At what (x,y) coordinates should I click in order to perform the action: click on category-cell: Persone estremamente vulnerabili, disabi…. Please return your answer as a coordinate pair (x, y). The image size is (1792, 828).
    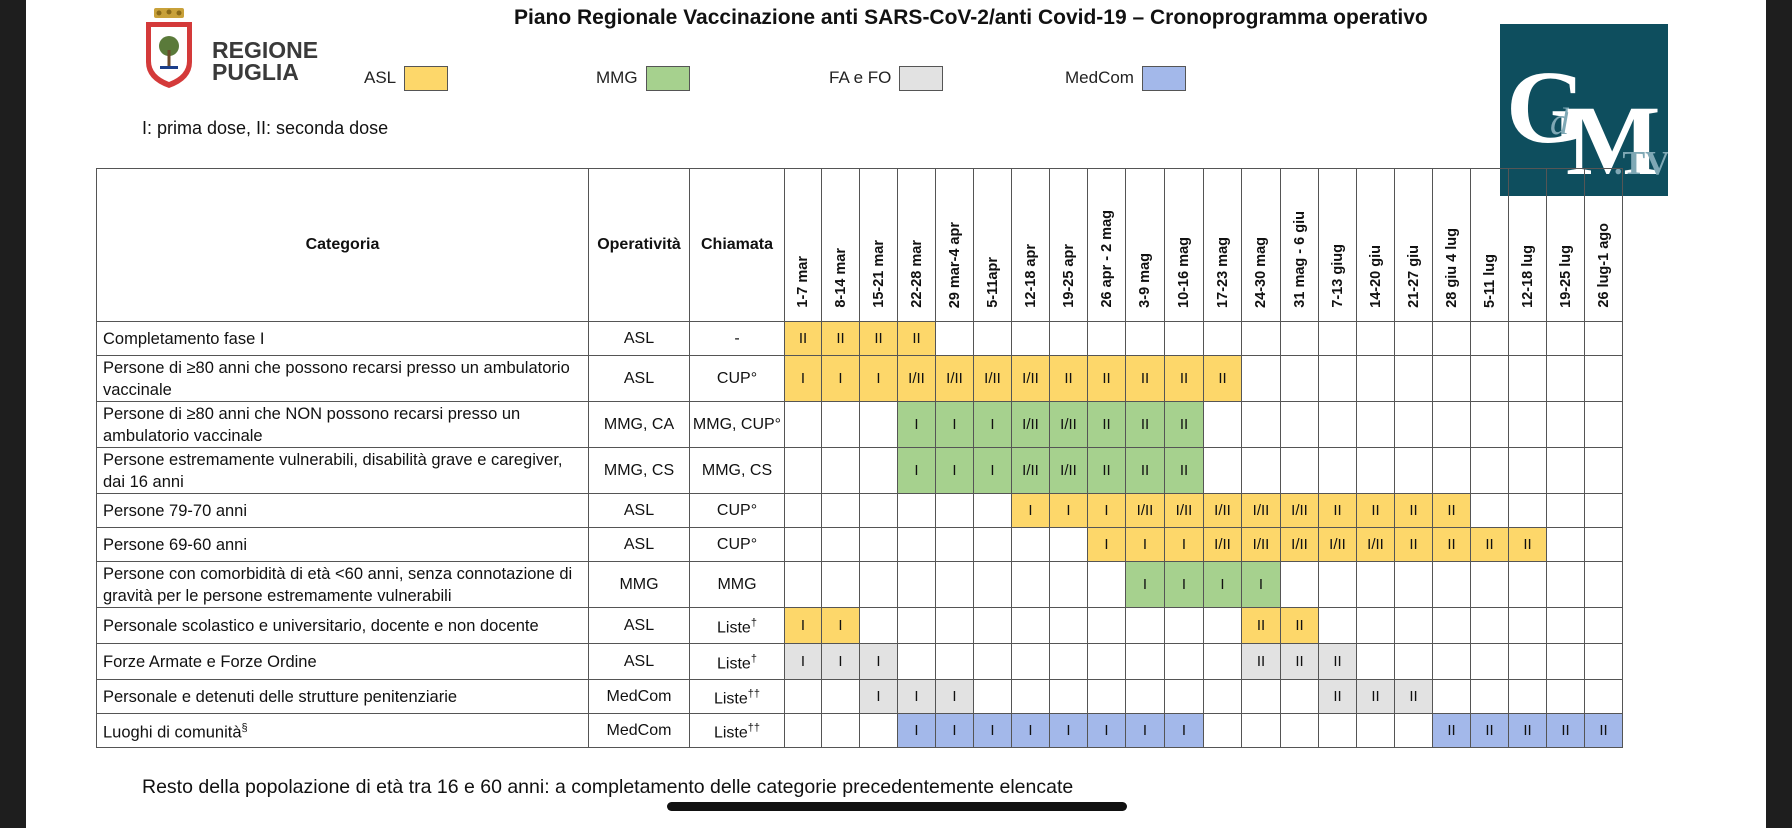
    Looking at the image, I should click on (342, 470).